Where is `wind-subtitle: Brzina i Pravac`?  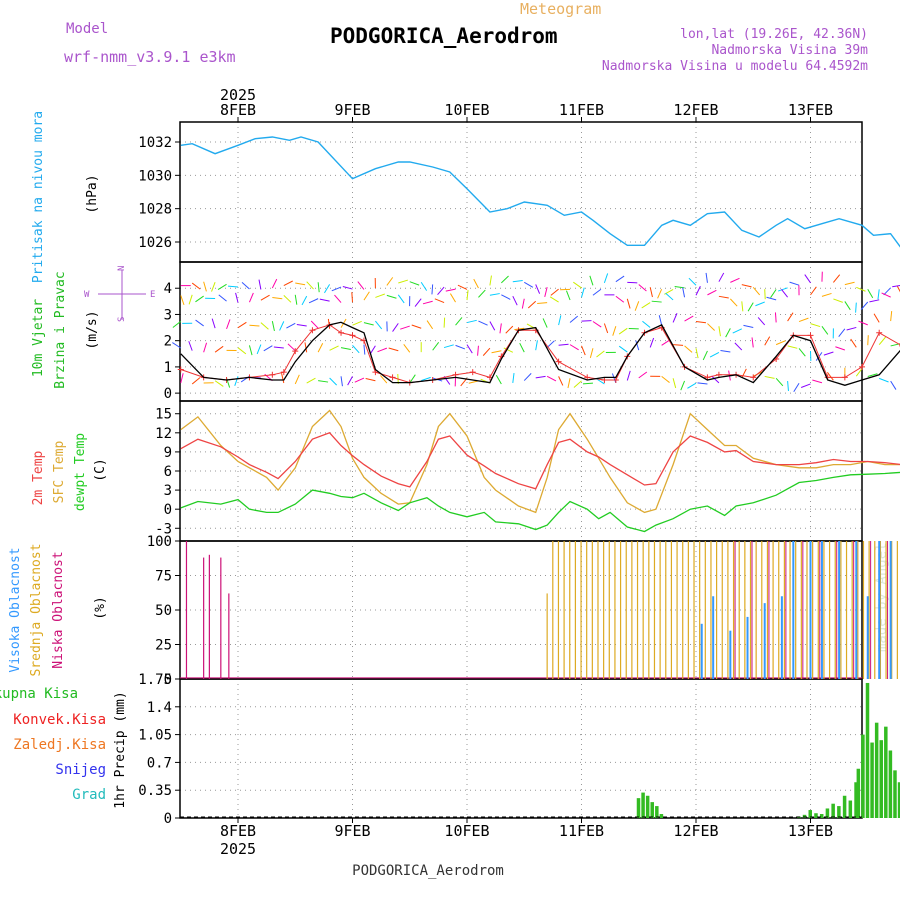 wind-subtitle: Brzina i Pravac is located at coordinates (60, 329).